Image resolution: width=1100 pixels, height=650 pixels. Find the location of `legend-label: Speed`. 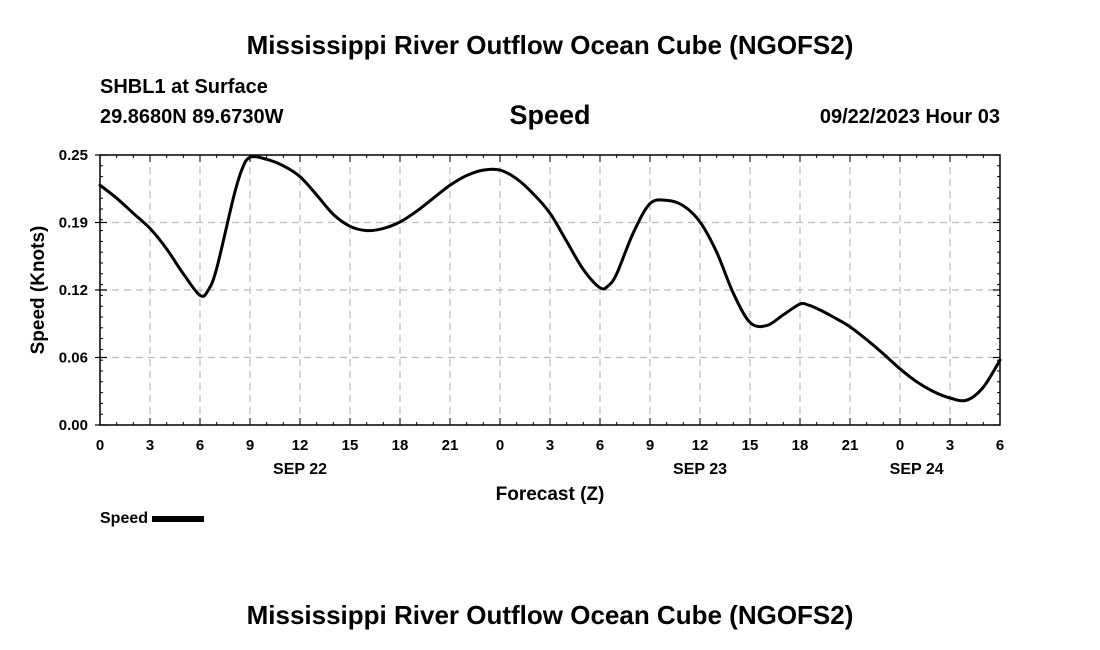

legend-label: Speed is located at coordinates (124, 518).